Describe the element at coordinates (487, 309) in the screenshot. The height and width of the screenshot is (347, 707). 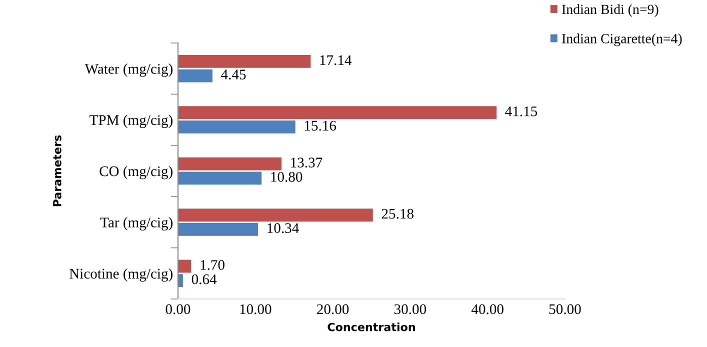
I see `x-tick-label: 40.00` at that location.